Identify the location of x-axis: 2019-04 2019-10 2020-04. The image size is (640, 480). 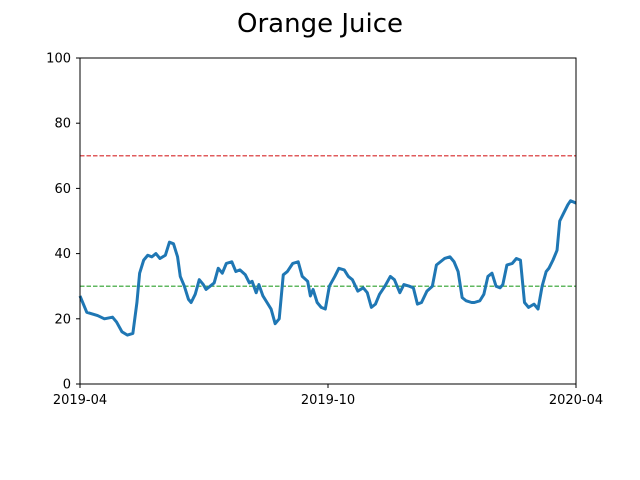
(328, 396).